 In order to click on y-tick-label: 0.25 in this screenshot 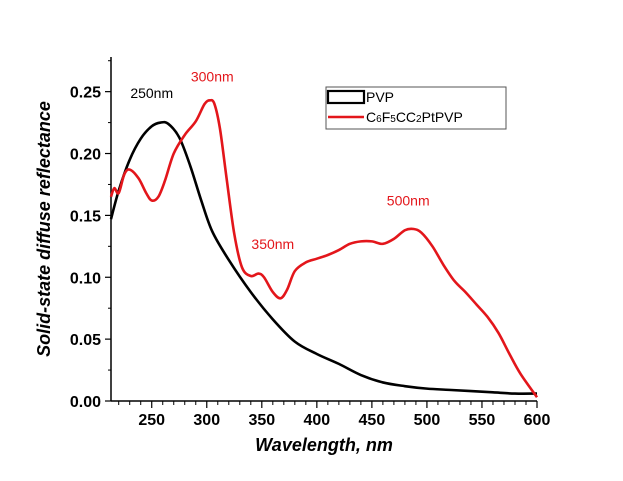, I will do `click(85, 93)`.